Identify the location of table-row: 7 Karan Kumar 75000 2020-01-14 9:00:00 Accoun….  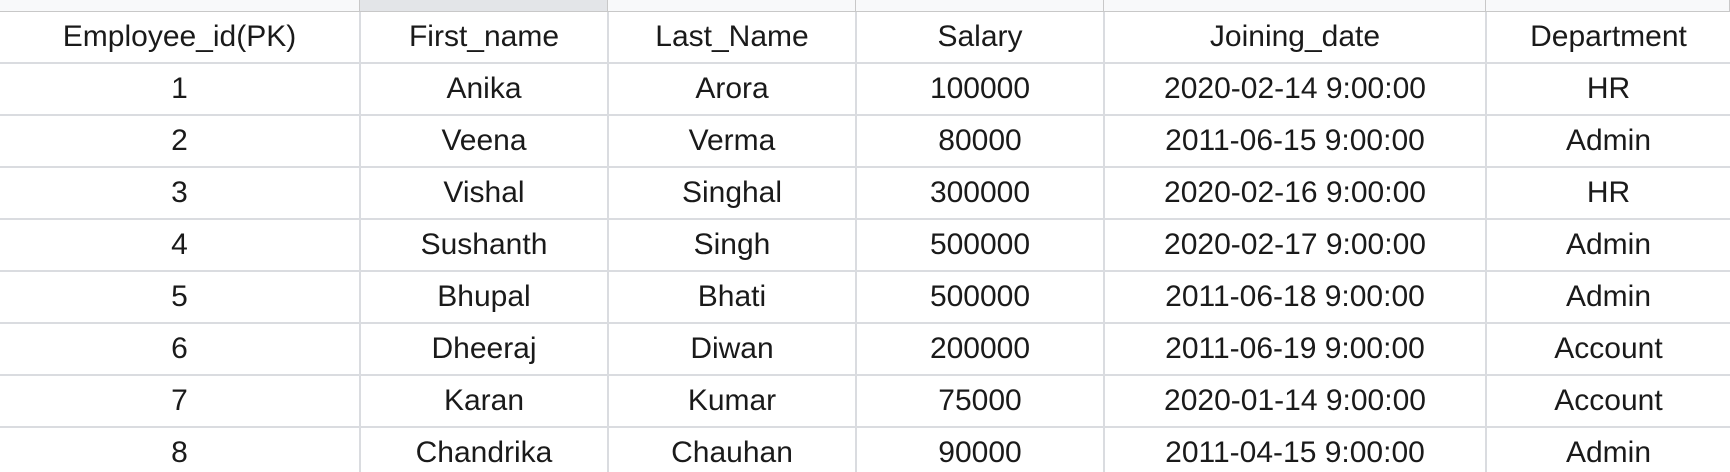
(865, 401).